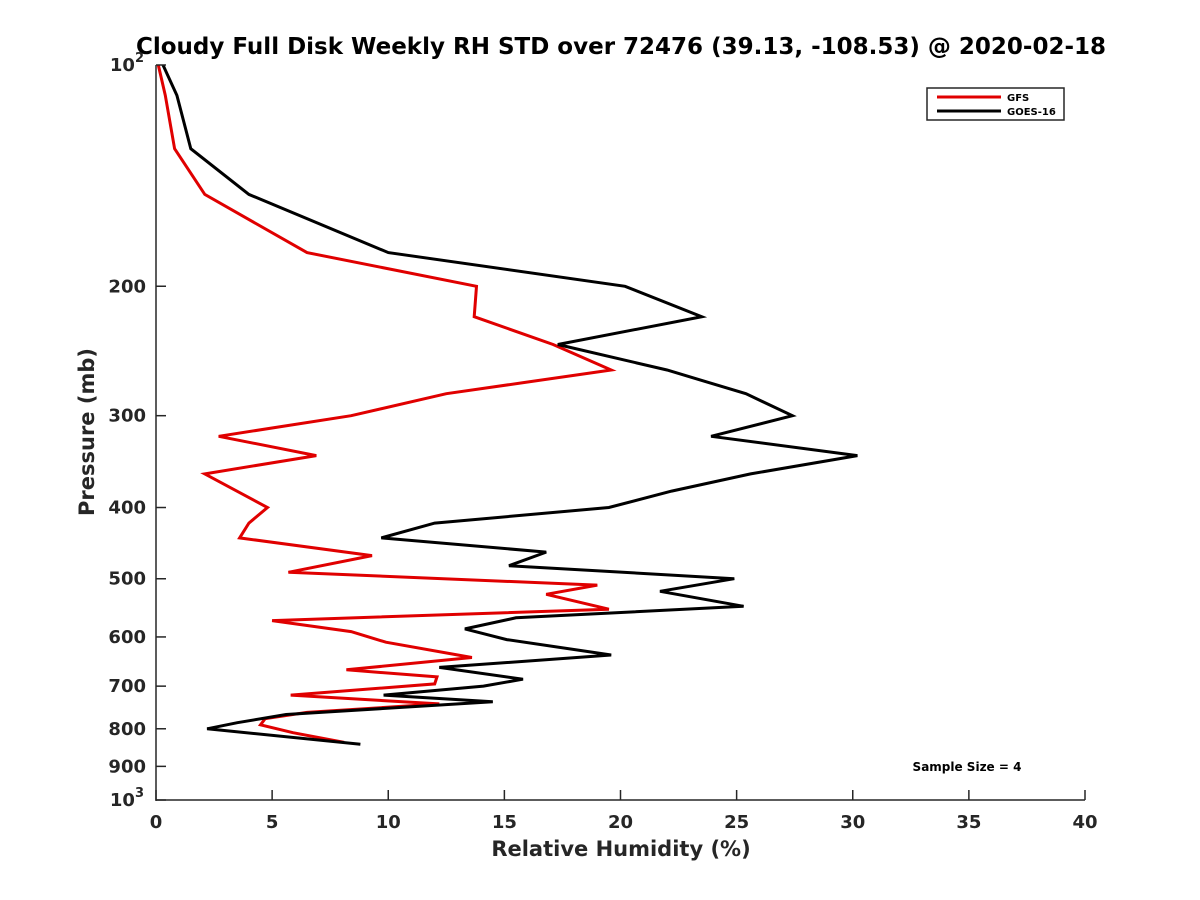 The width and height of the screenshot is (1200, 900). What do you see at coordinates (1084, 822) in the screenshot?
I see `x-tick-label-8: 40` at bounding box center [1084, 822].